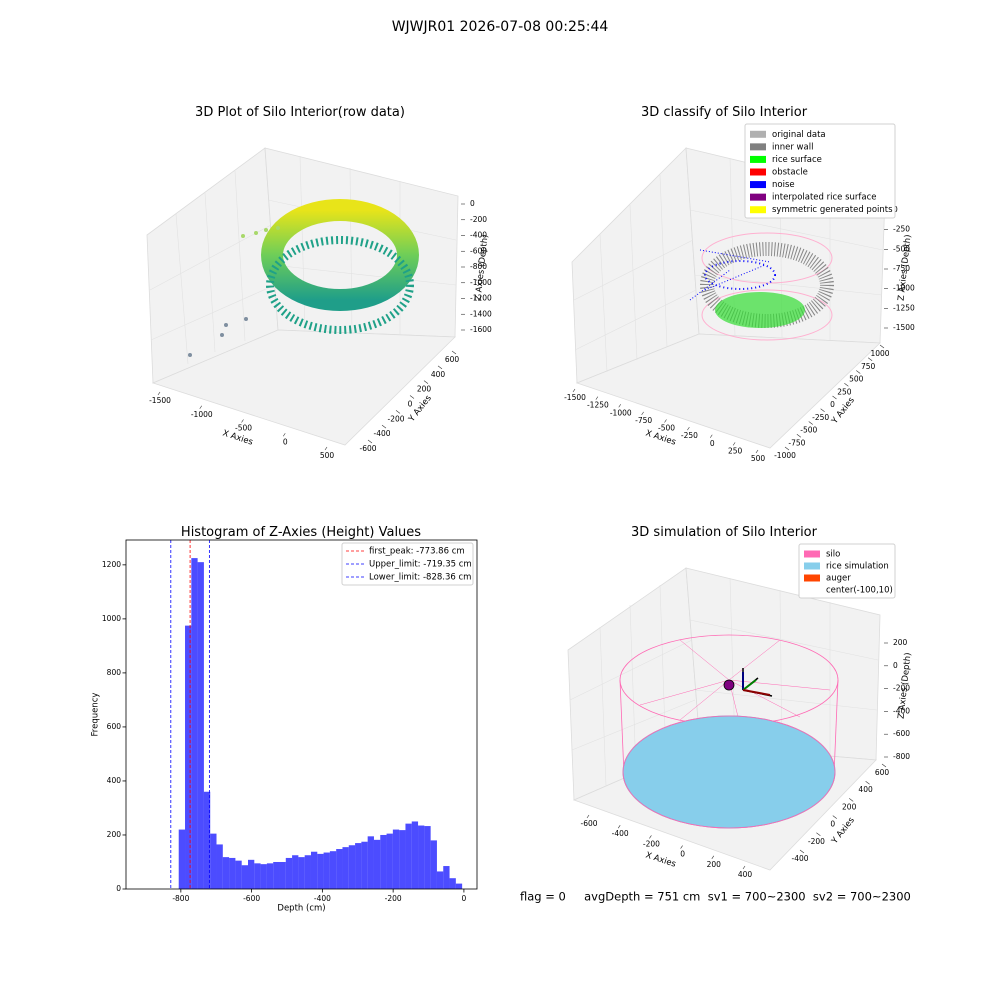 The width and height of the screenshot is (1000, 1000). What do you see at coordinates (820, 417) in the screenshot?
I see `y-tick-label: -250` at bounding box center [820, 417].